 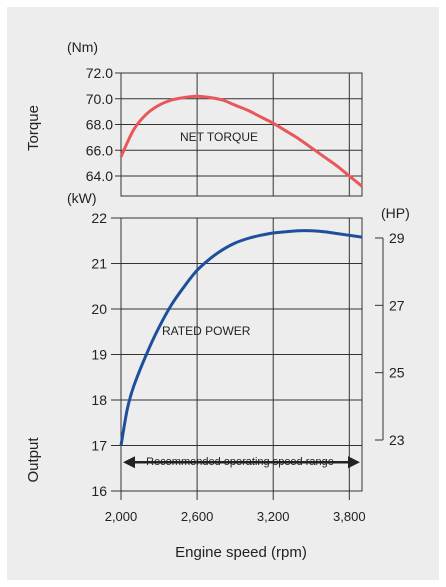 I want to click on x-tick-label: 2,600, so click(x=197, y=516).